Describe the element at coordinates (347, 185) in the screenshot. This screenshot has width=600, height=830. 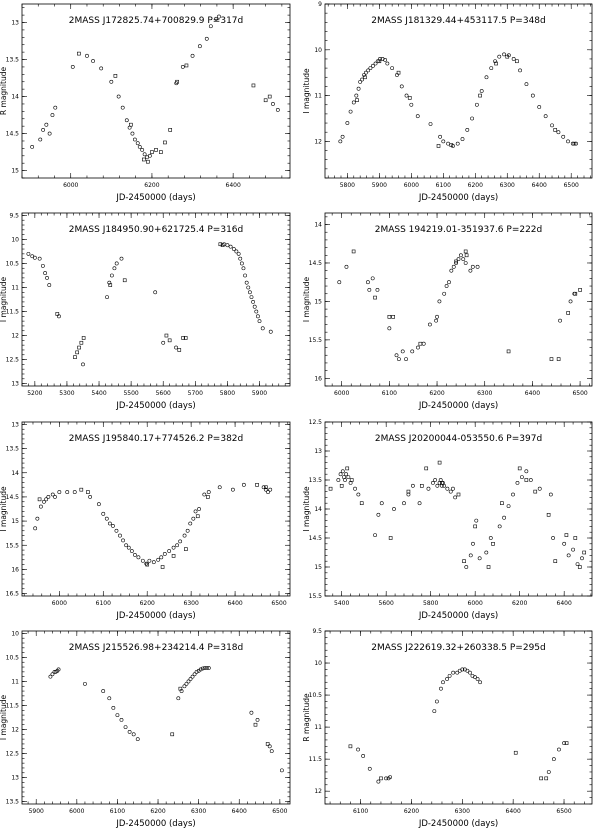
I see `x-tick-label: 5800` at that location.